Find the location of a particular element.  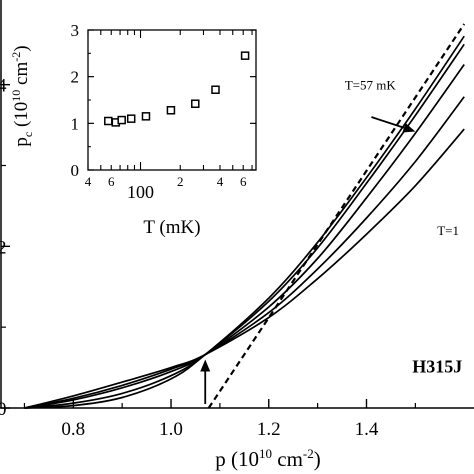

inset-x-axis-label: T (mK) is located at coordinates (171, 227).